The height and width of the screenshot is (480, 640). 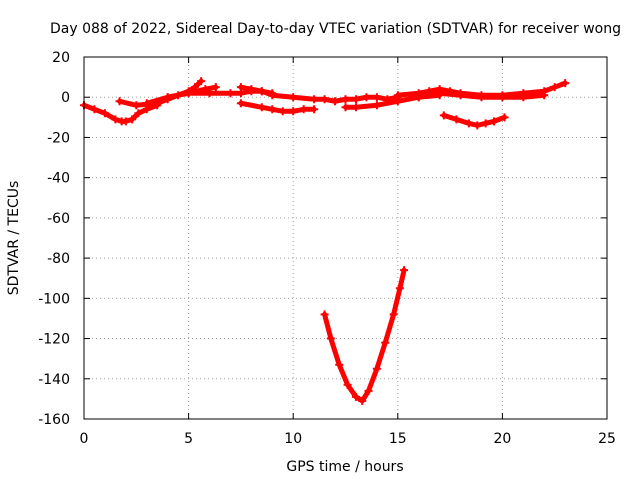 What do you see at coordinates (58, 179) in the screenshot?
I see `y-tick-label: -40` at bounding box center [58, 179].